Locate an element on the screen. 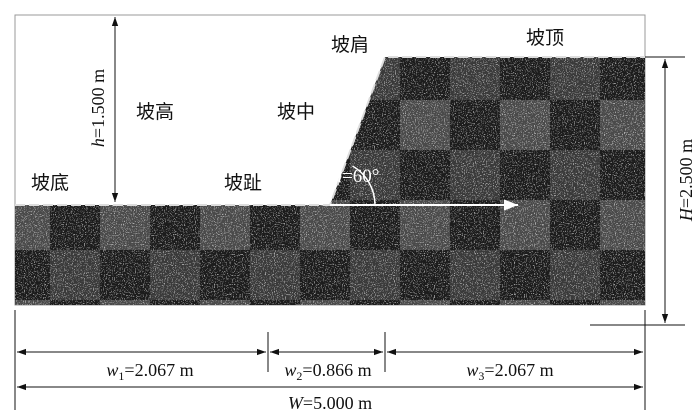 The width and height of the screenshot is (700, 418). top-label: 坡顶 is located at coordinates (545, 38).